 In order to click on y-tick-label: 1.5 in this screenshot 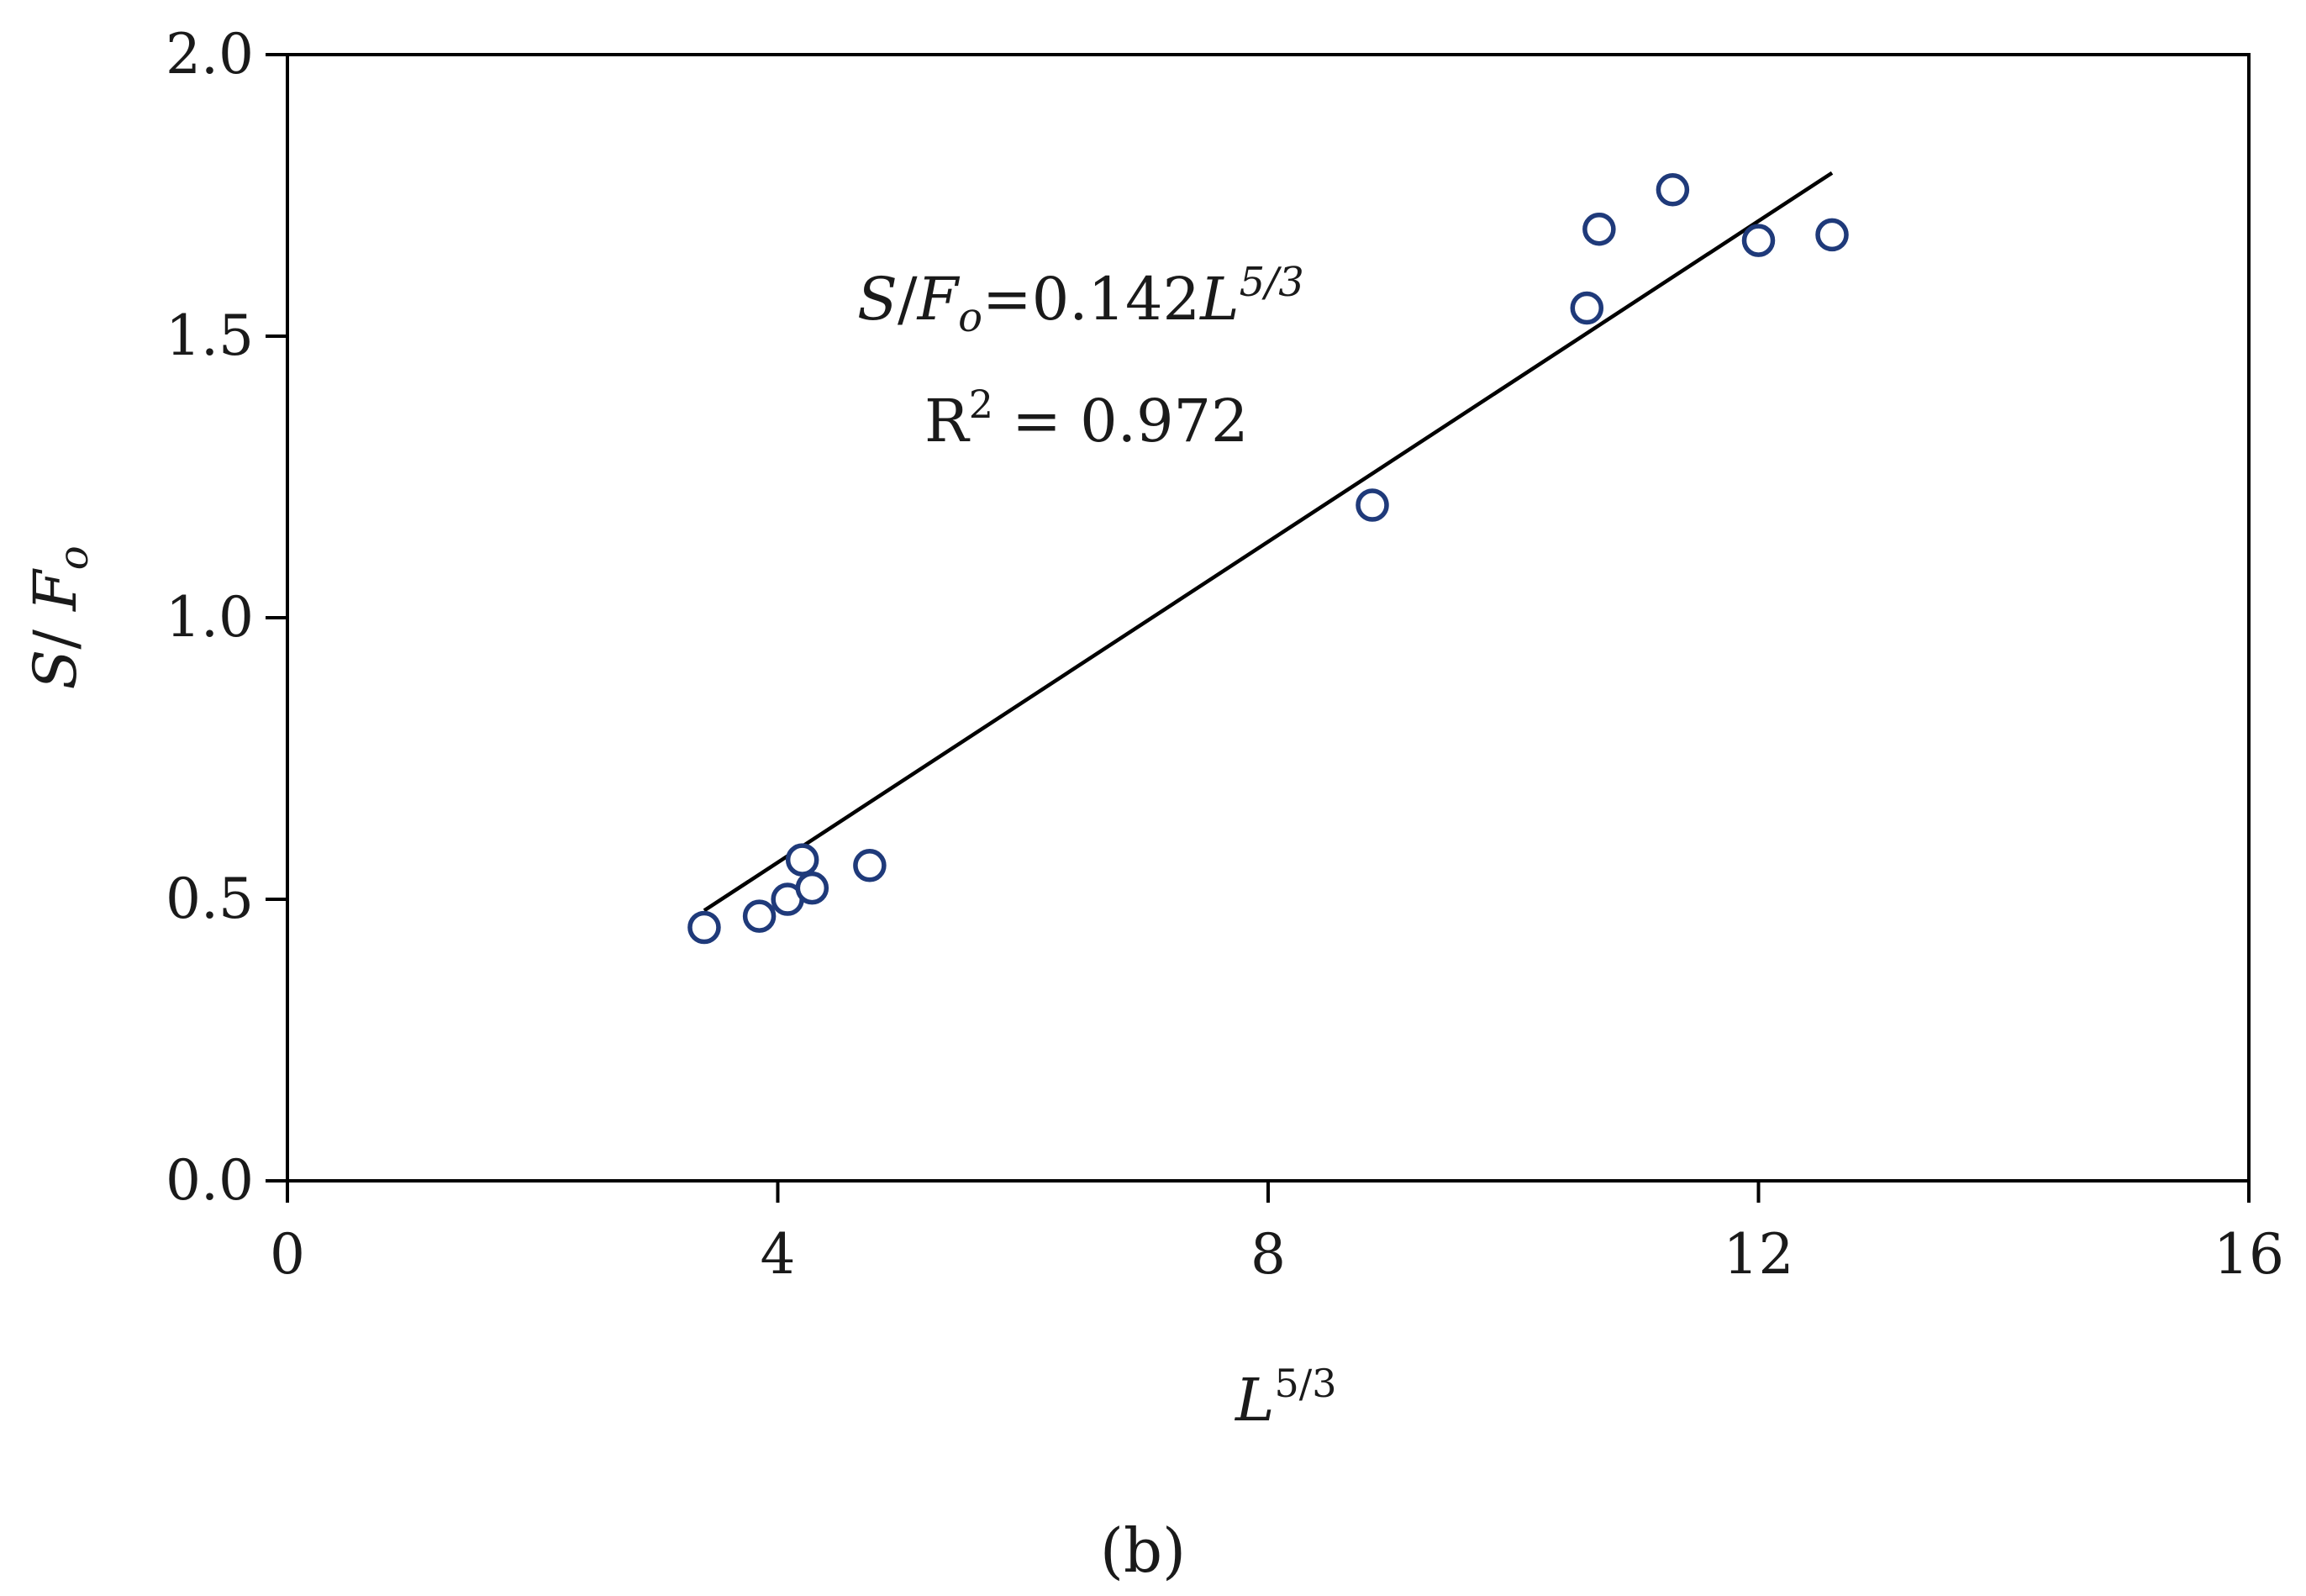, I will do `click(210, 336)`.